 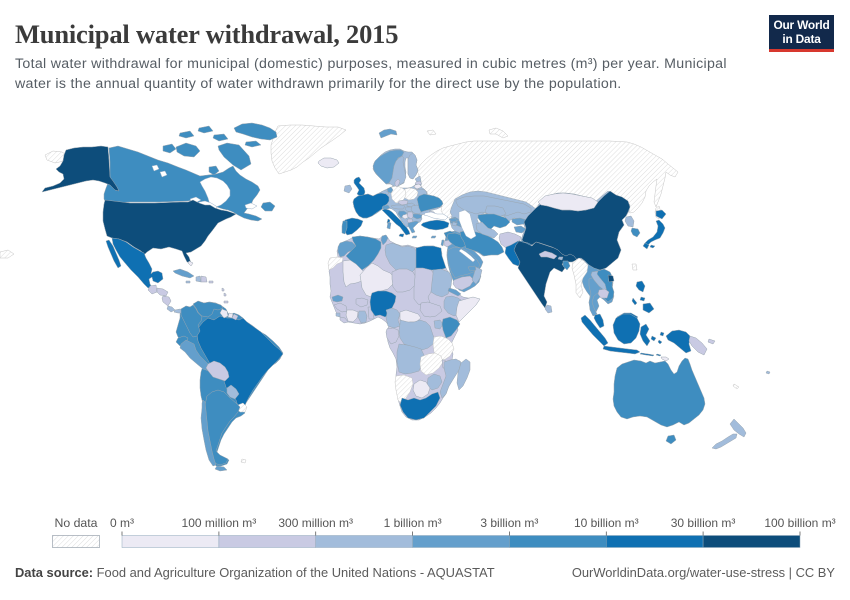 What do you see at coordinates (315, 523) in the screenshot?
I see `svg-text: 300 million m³` at bounding box center [315, 523].